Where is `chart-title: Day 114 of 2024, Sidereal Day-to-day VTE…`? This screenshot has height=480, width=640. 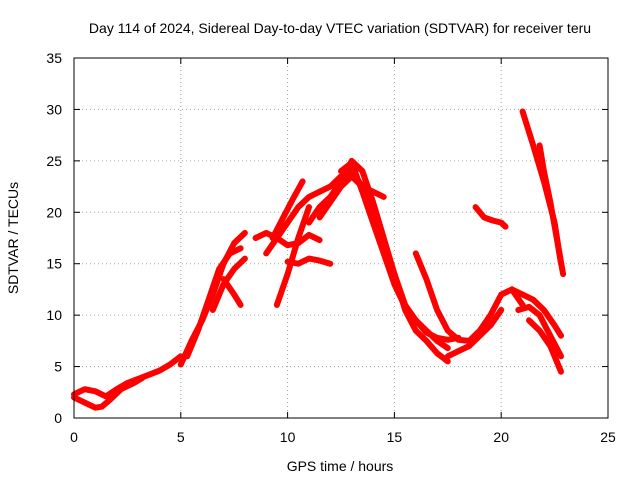 chart-title: Day 114 of 2024, Sidereal Day-to-day VTE… is located at coordinates (340, 28).